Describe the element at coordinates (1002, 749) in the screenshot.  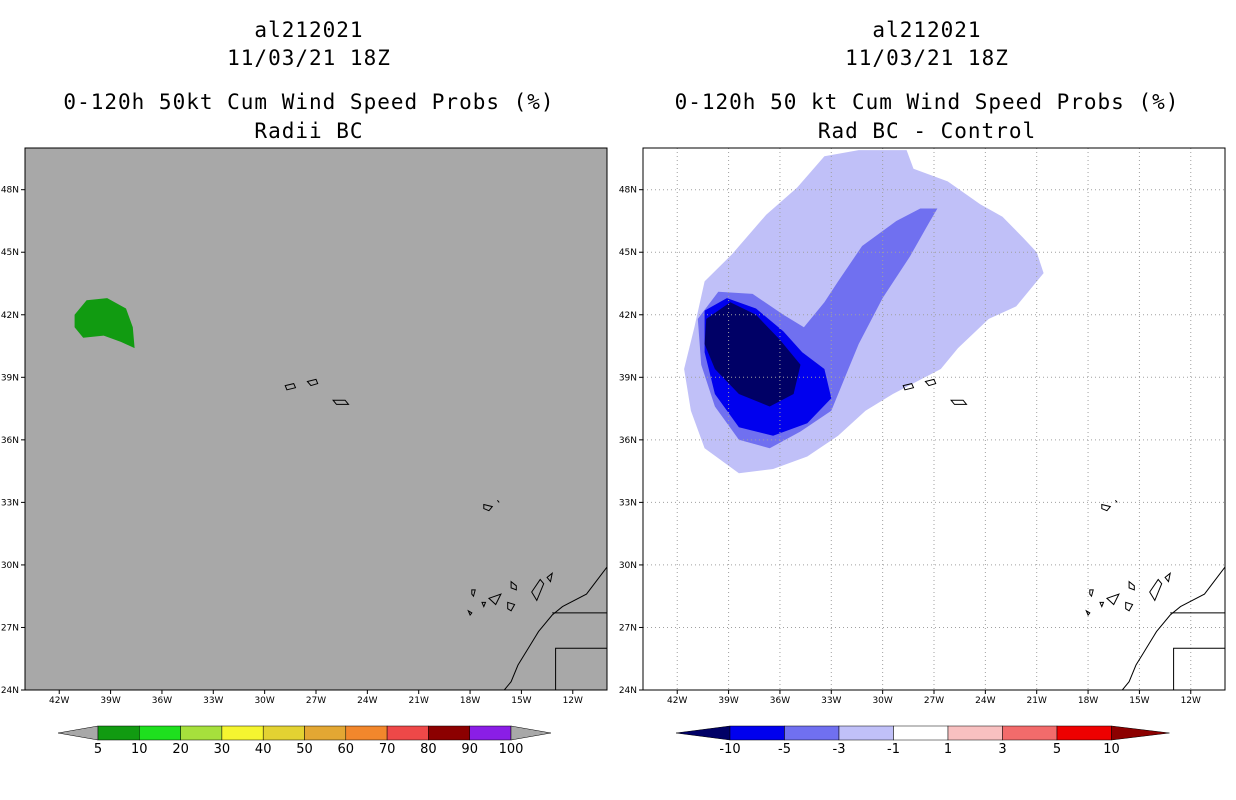
I see `colorbar-label: 3` at that location.